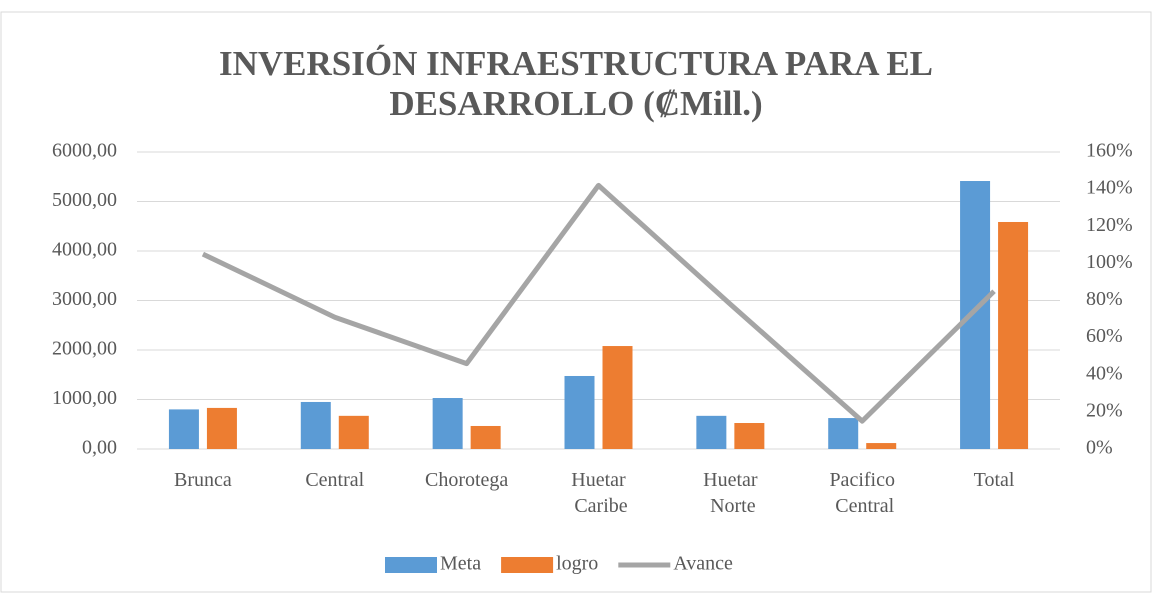 This screenshot has width=1153, height=594. I want to click on x-tick-label: Pacifico Central, so click(862, 493).